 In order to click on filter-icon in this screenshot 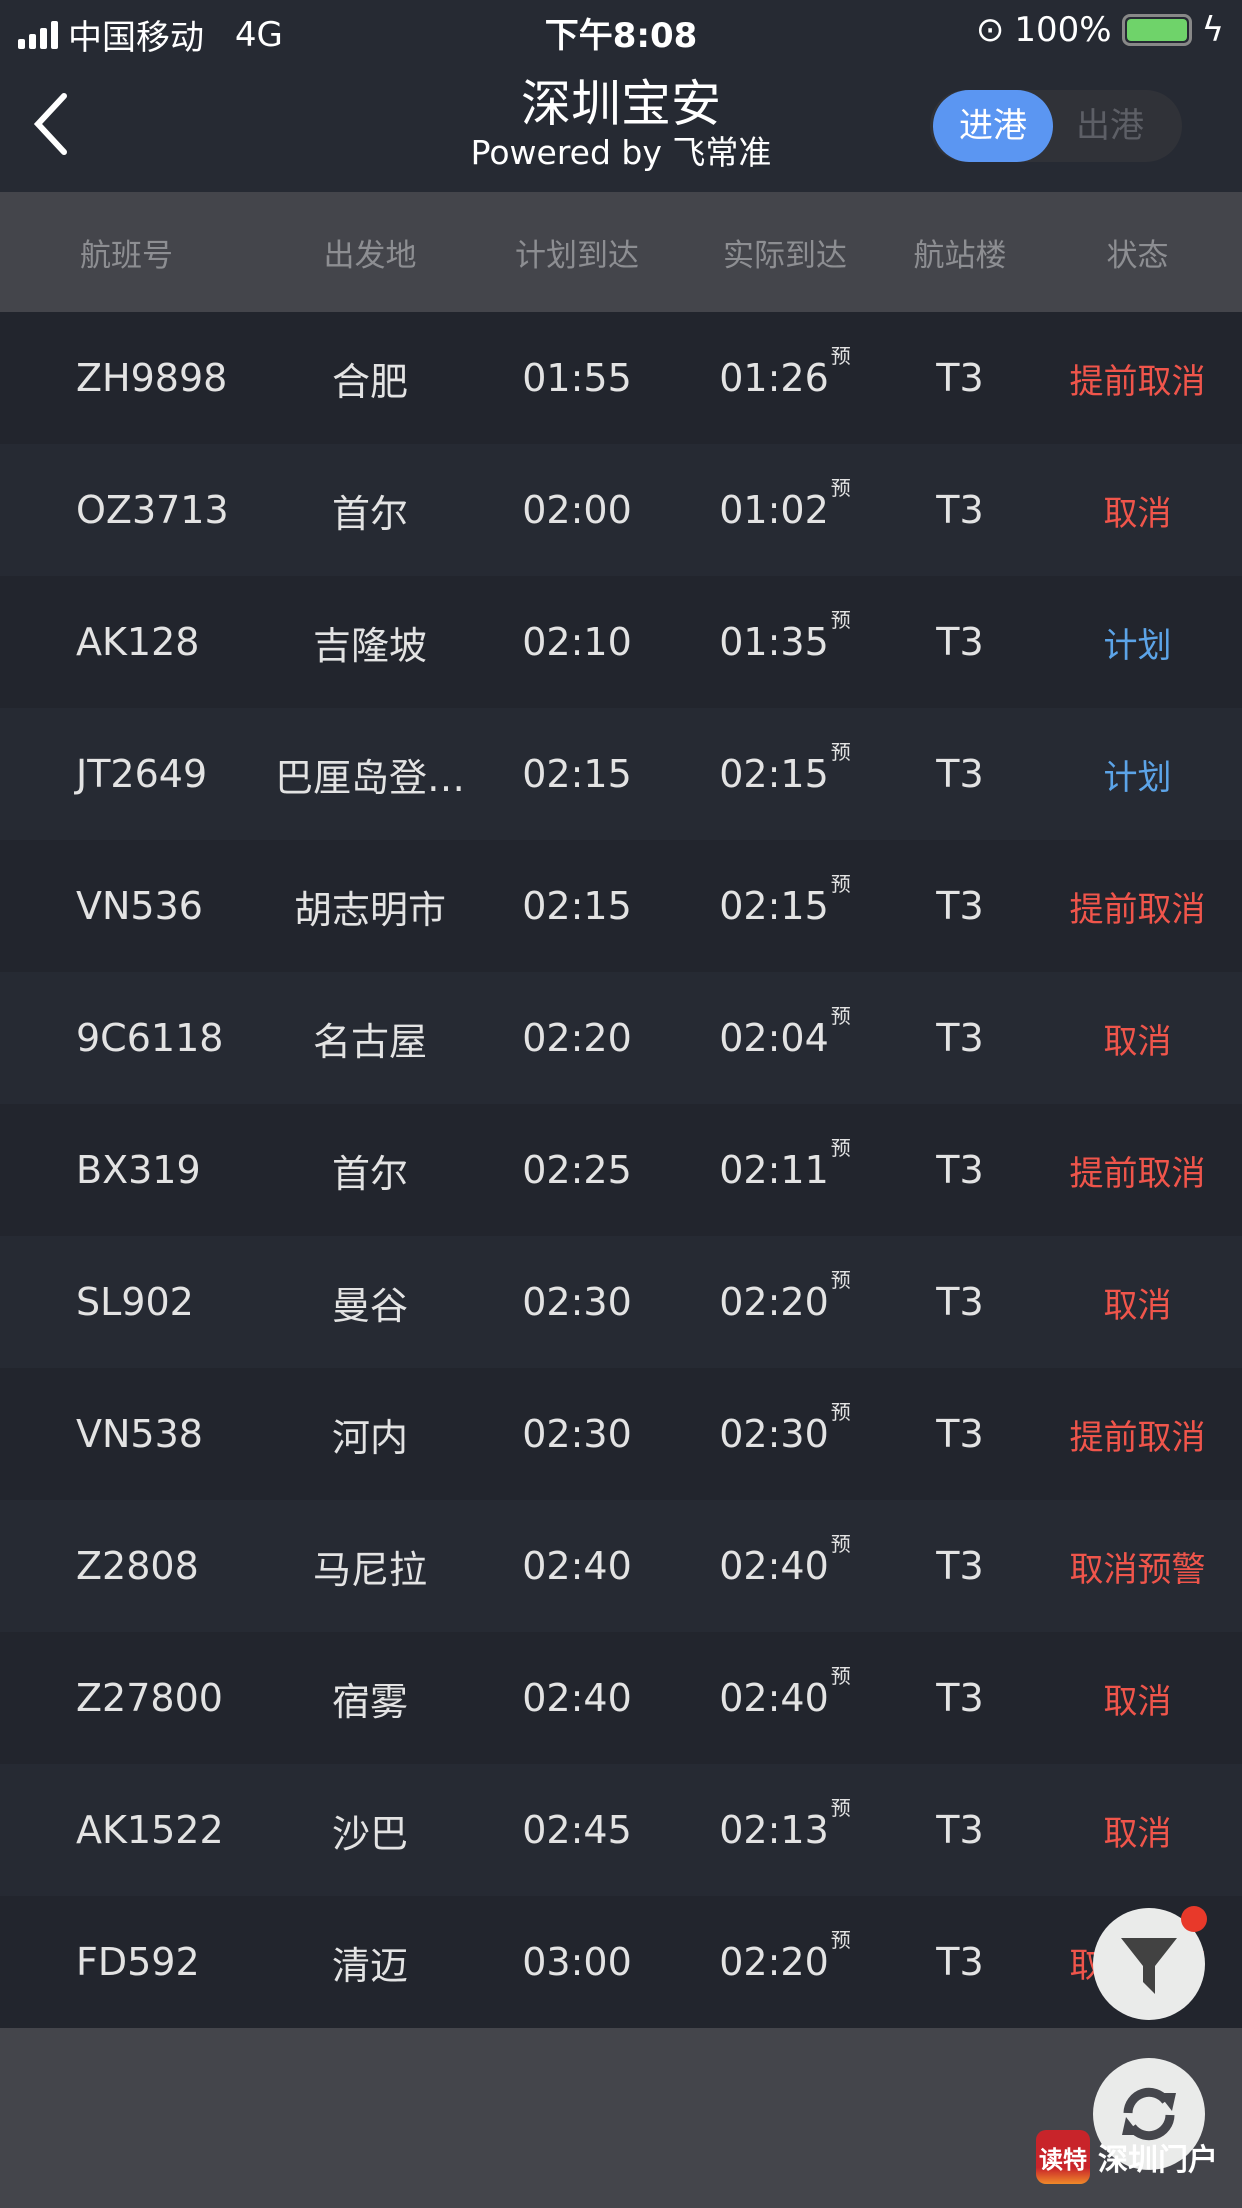, I will do `click(1149, 1966)`.